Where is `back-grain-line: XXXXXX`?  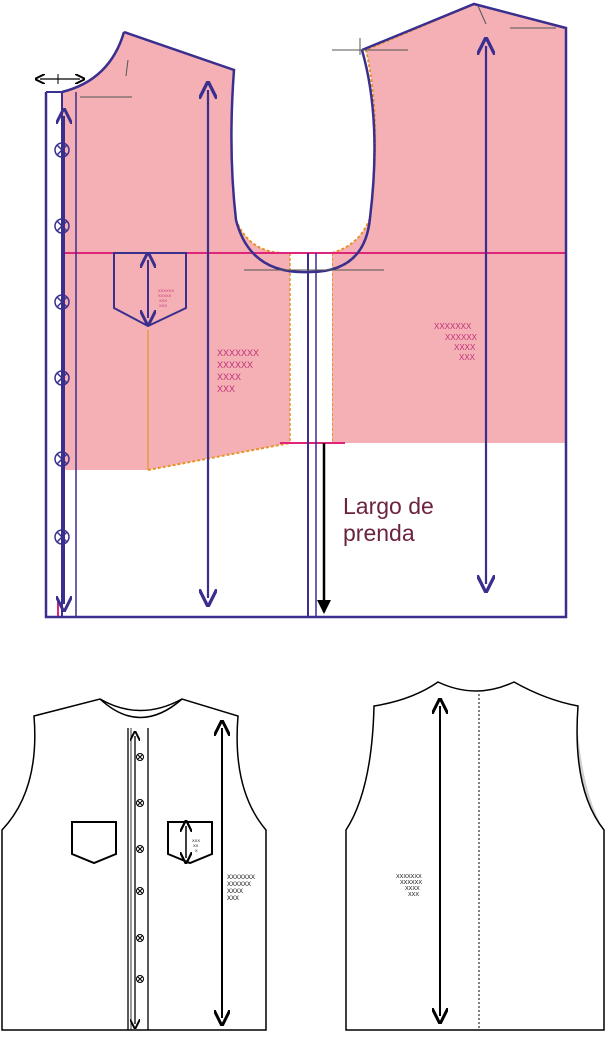
back-grain-line: XXXXXX is located at coordinates (461, 337).